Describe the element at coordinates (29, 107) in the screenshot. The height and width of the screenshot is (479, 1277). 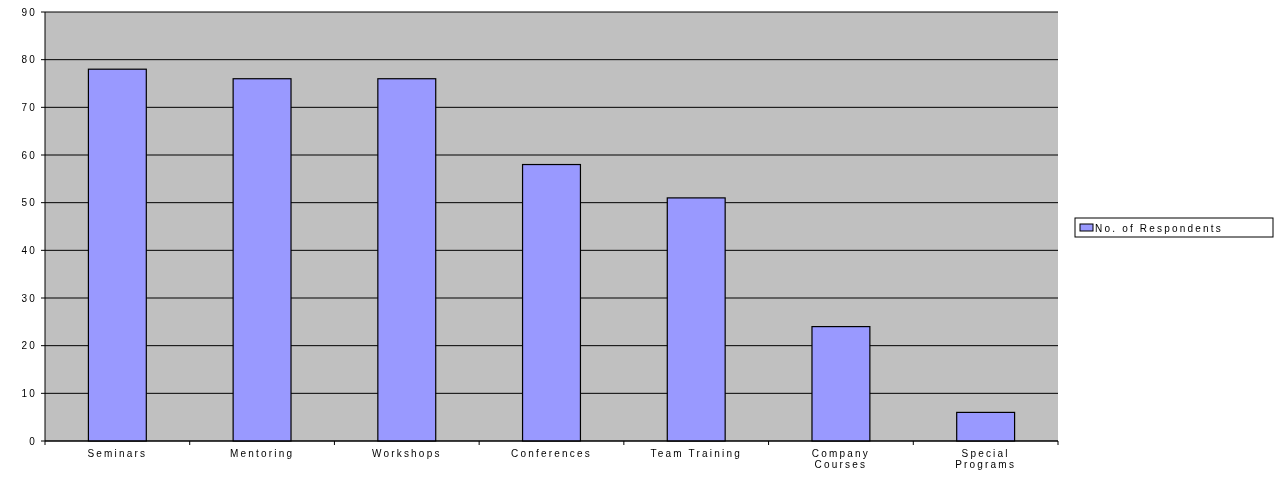
I see `y-tick-label: 70` at that location.